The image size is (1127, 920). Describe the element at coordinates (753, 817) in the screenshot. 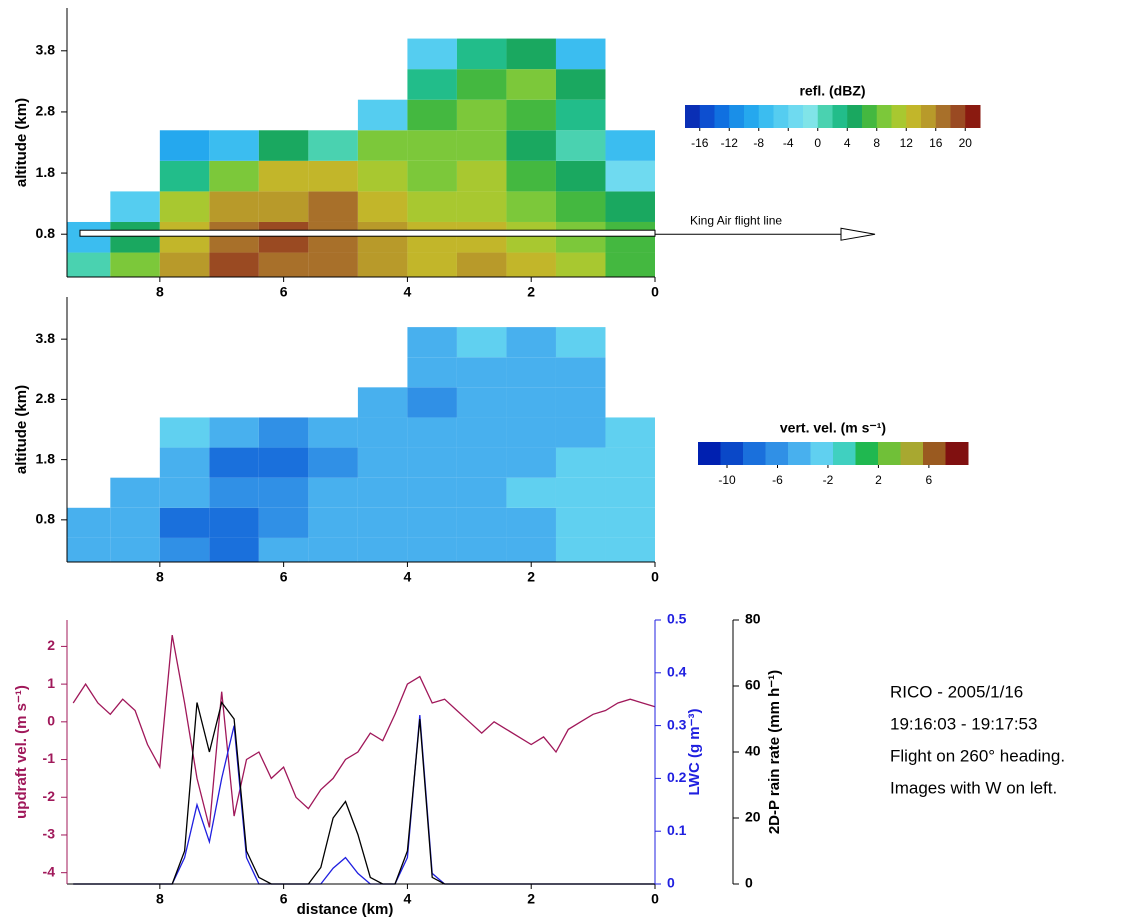

I see `y3-tick-label: 20` at that location.